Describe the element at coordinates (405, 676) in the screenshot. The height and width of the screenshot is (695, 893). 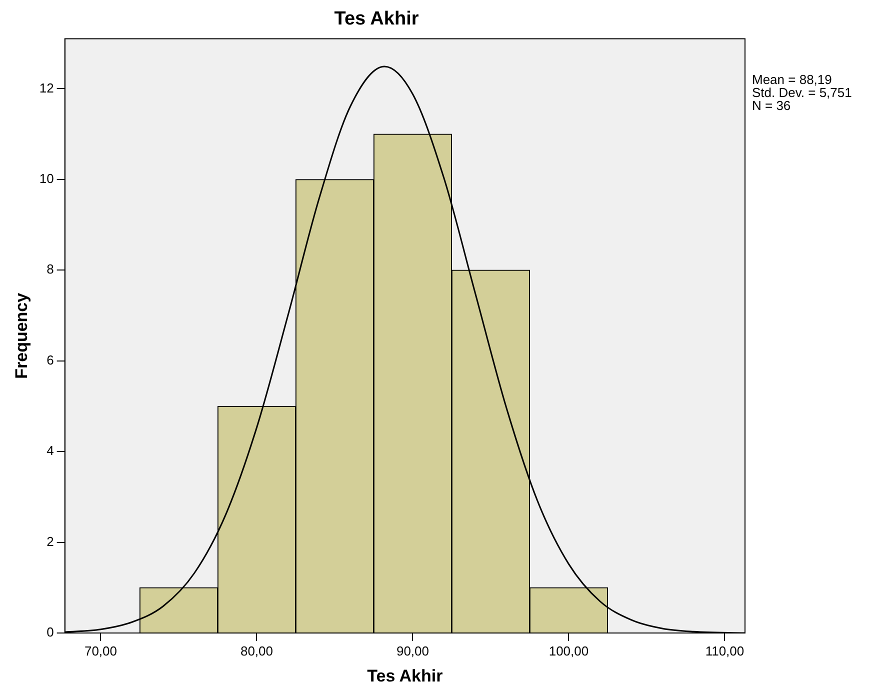
I see `x-axis-title: Tes Akhir` at that location.